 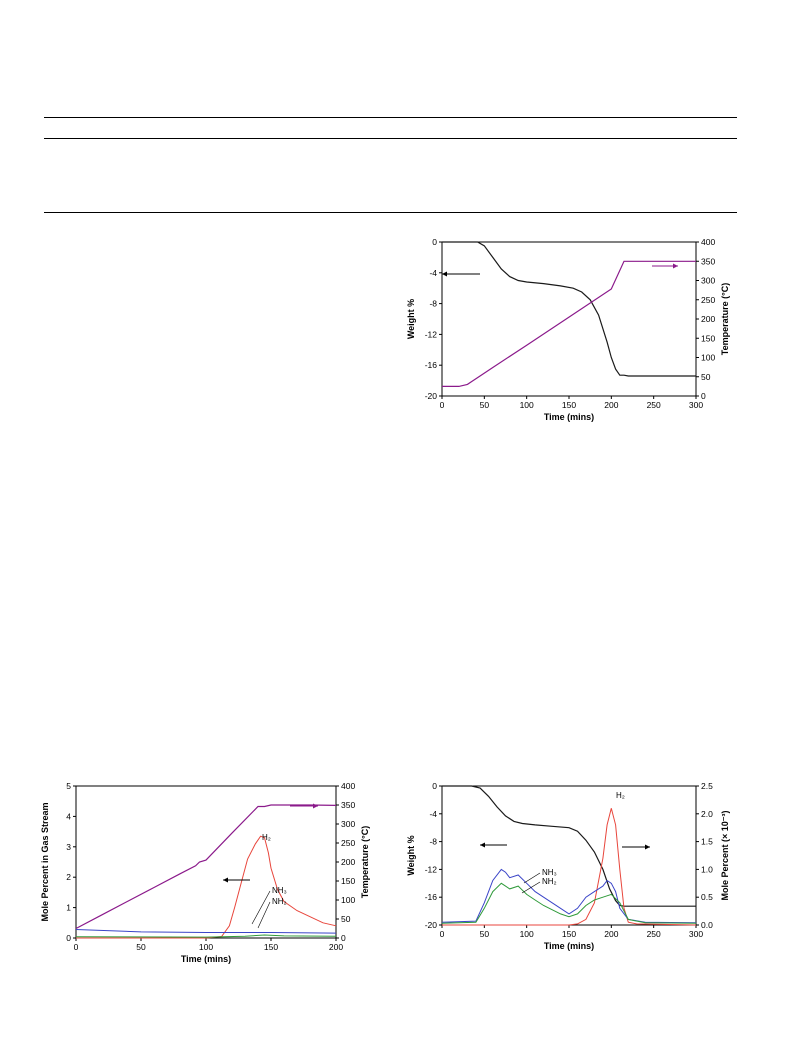 I want to click on series-h2-line, so click(x=569, y=867).